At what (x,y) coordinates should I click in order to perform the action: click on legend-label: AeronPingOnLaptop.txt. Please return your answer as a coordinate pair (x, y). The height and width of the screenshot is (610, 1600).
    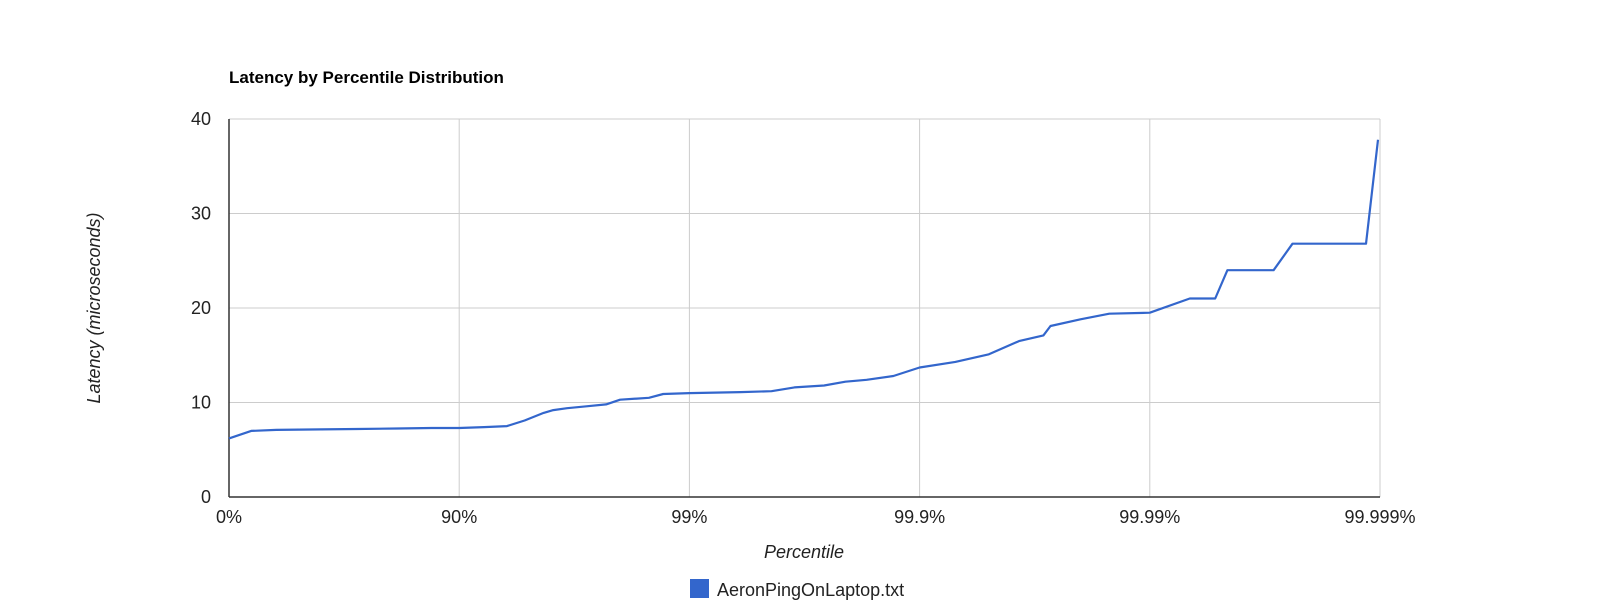
    Looking at the image, I should click on (810, 590).